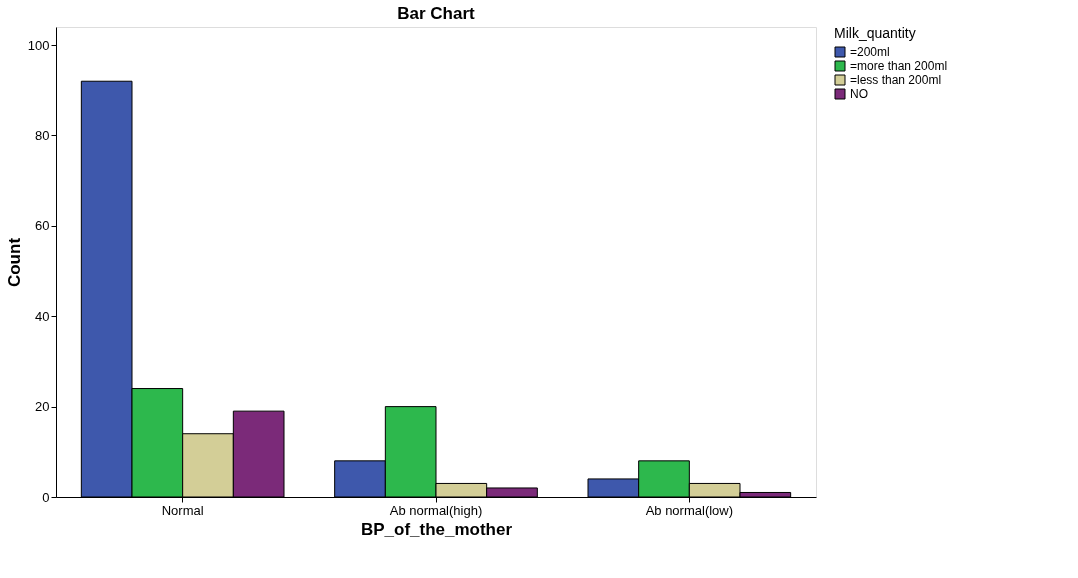  I want to click on y-tick-label: 80, so click(42, 135).